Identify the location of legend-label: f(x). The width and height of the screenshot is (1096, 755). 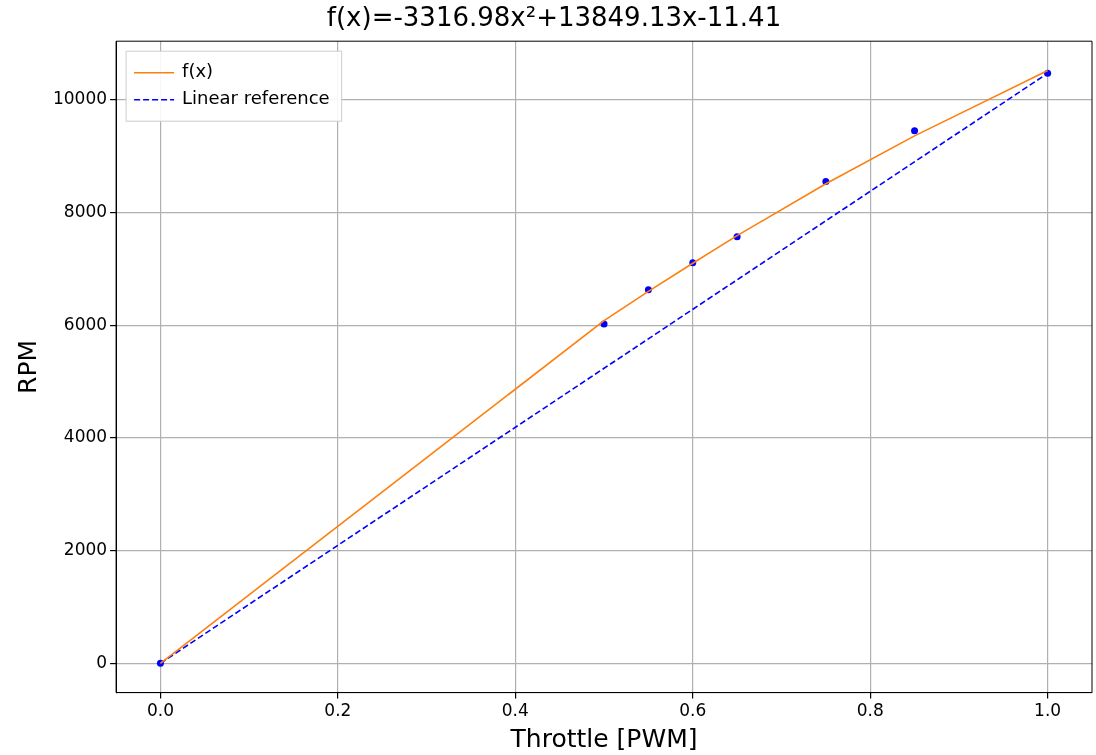
(198, 71).